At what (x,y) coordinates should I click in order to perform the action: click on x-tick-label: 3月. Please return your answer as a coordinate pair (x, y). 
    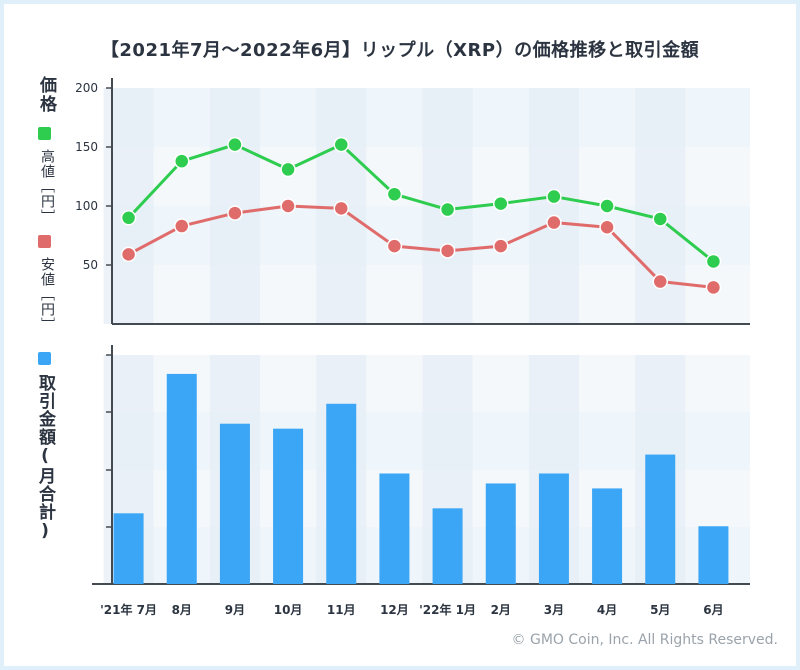
    Looking at the image, I should click on (554, 610).